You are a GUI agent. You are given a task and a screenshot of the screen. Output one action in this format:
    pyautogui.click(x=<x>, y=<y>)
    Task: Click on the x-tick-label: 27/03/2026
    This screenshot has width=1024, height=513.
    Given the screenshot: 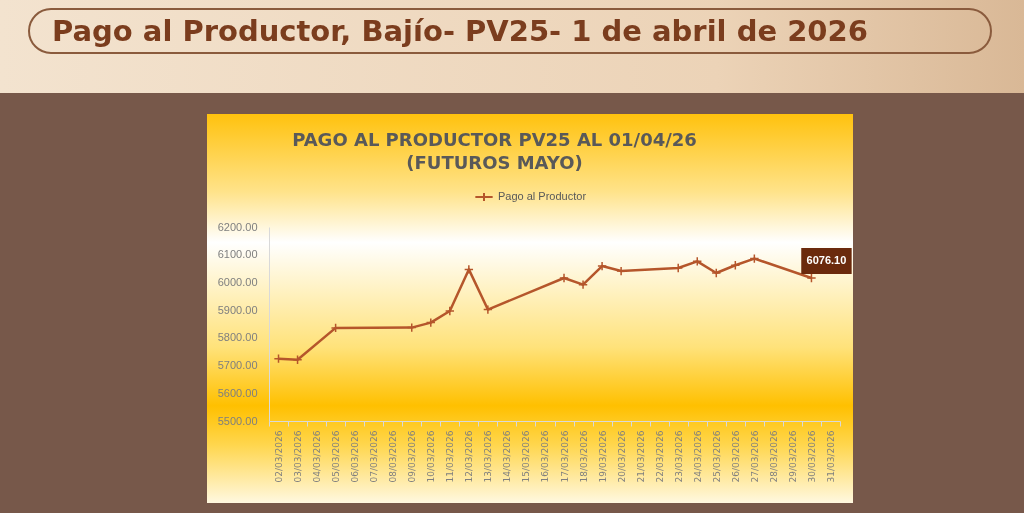 What is the action you would take?
    pyautogui.click(x=754, y=456)
    